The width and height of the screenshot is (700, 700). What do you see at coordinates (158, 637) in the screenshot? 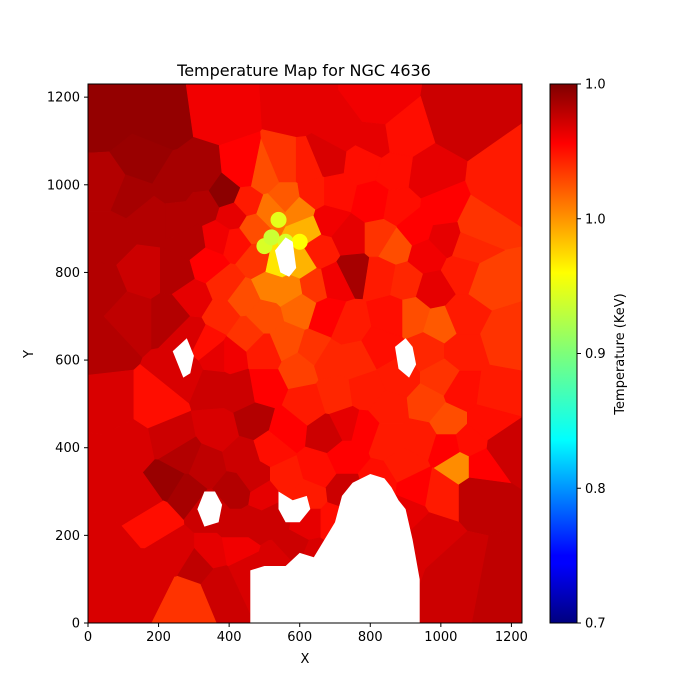
I see `x-tick-label: 200` at bounding box center [158, 637].